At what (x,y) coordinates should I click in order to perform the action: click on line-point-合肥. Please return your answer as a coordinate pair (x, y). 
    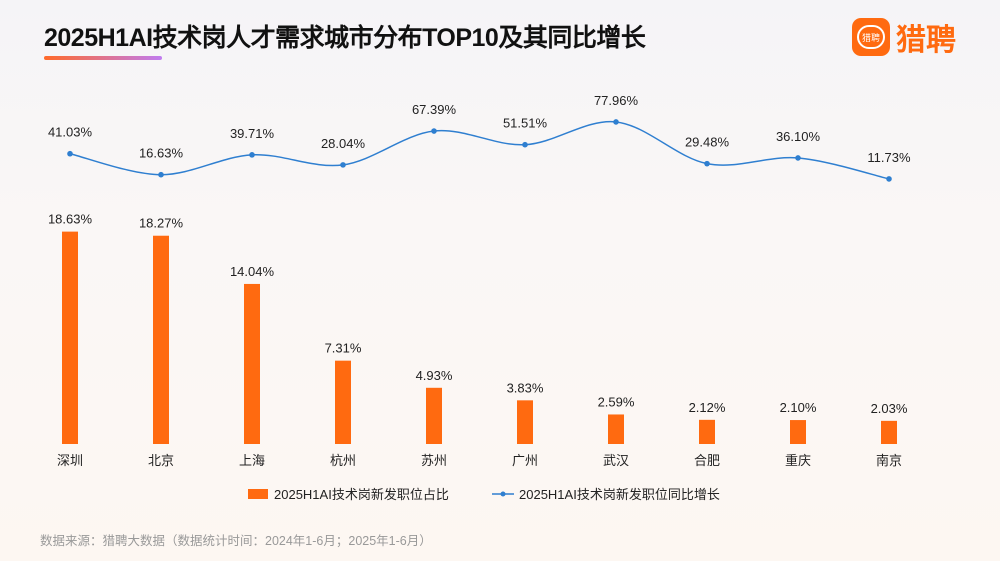
    Looking at the image, I should click on (707, 163).